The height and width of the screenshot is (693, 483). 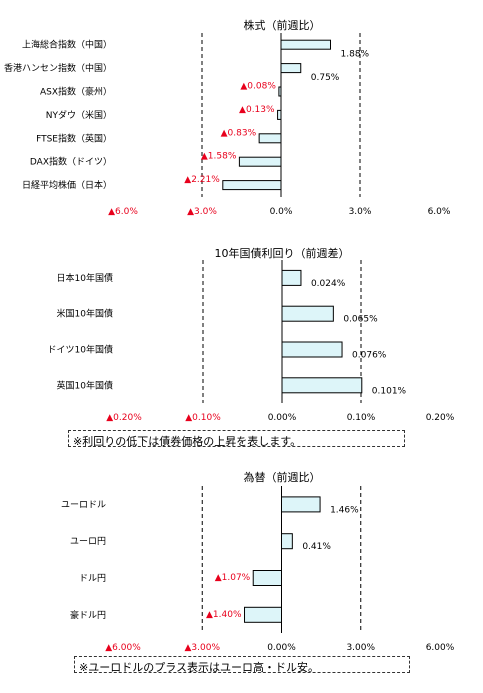 What do you see at coordinates (202, 180) in the screenshot?
I see `stocks-value-label-6: ▲2.21%` at bounding box center [202, 180].